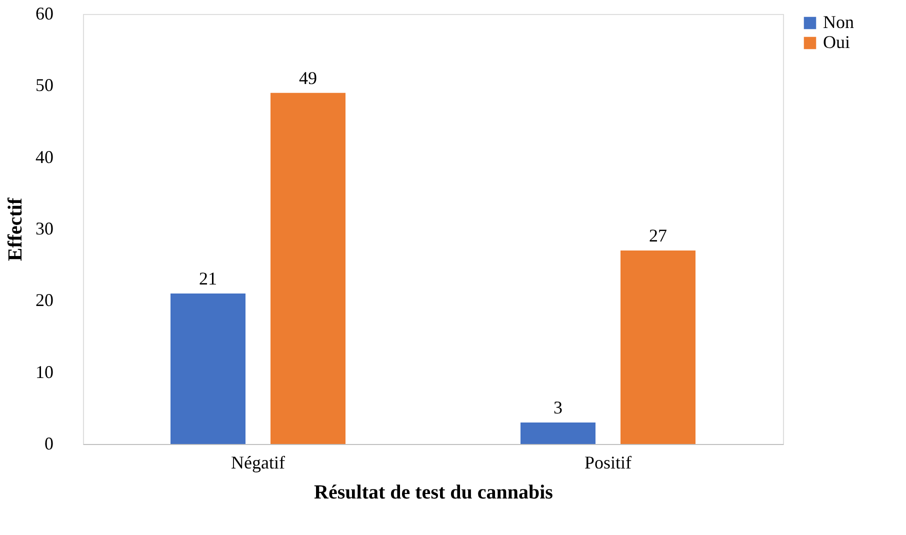 Image resolution: width=906 pixels, height=535 pixels. What do you see at coordinates (558, 408) in the screenshot?
I see `data-label: 3` at bounding box center [558, 408].